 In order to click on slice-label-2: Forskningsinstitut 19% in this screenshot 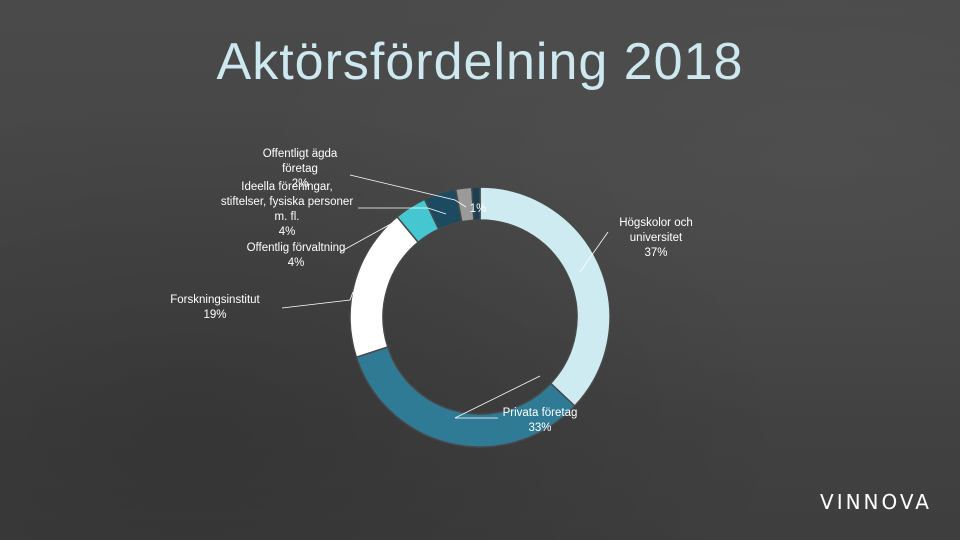, I will do `click(215, 307)`.